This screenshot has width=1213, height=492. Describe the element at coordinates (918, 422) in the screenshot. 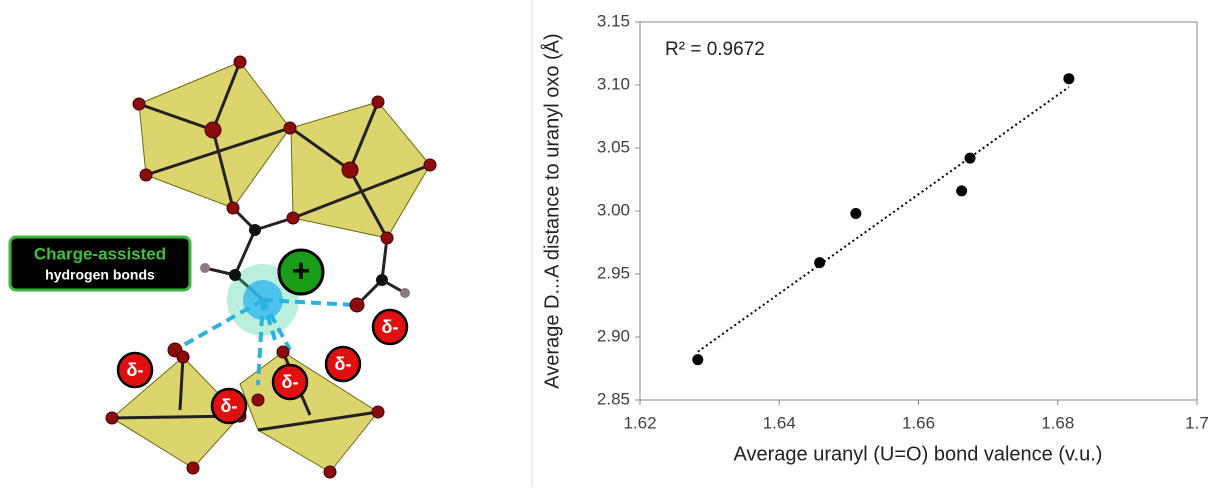

I see `x-tick-label: 1.66` at that location.